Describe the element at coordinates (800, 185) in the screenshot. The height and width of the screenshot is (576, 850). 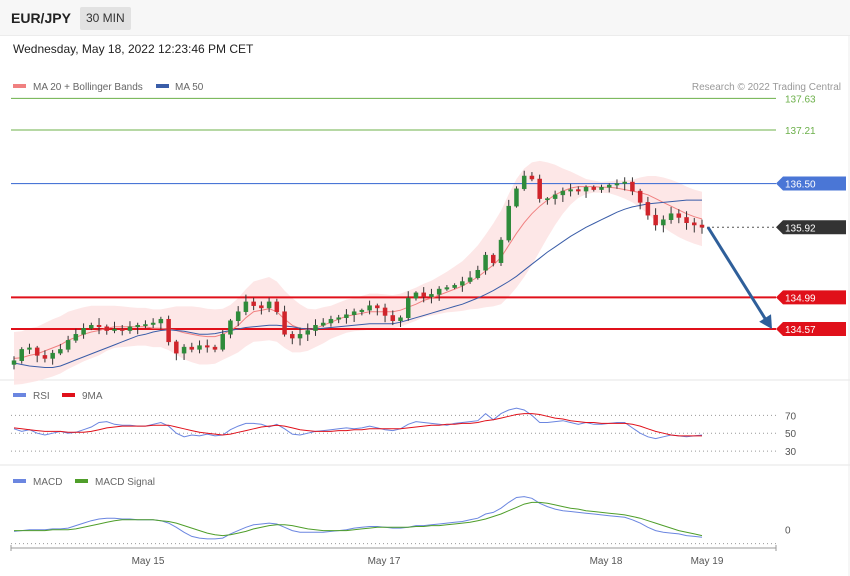
I see `level-badge-label: 136.50` at that location.